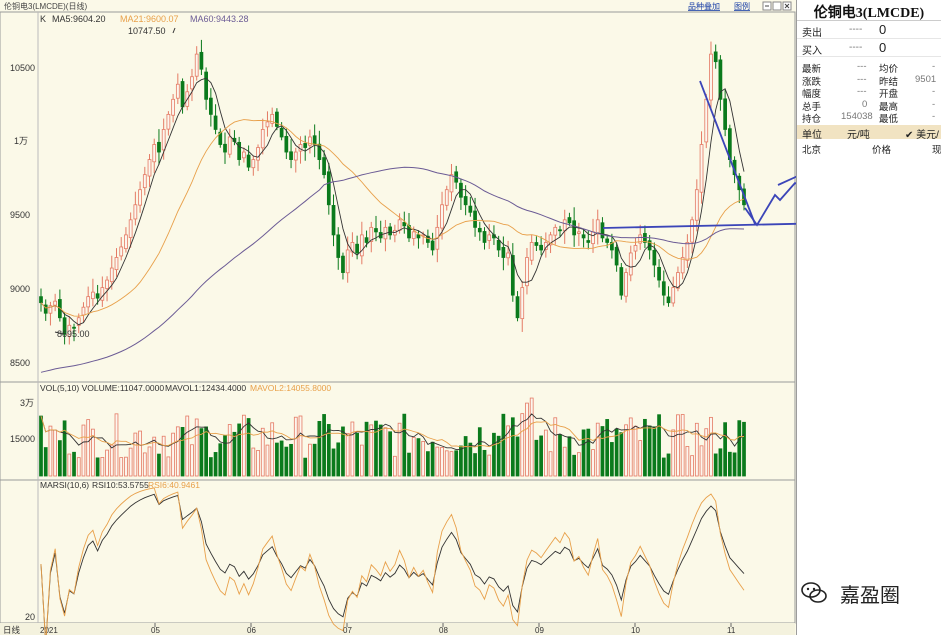 The height and width of the screenshot is (635, 941). I want to click on price-tick: 9500, so click(20, 215).